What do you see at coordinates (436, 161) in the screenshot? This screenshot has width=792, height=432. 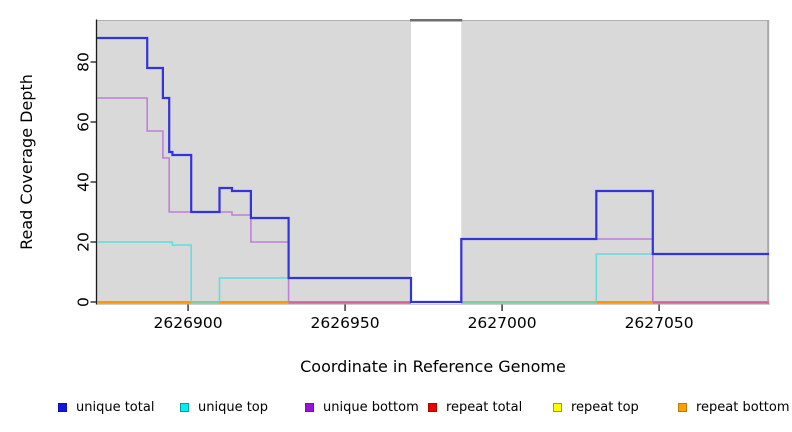 I see `no-data-gap-band` at bounding box center [436, 161].